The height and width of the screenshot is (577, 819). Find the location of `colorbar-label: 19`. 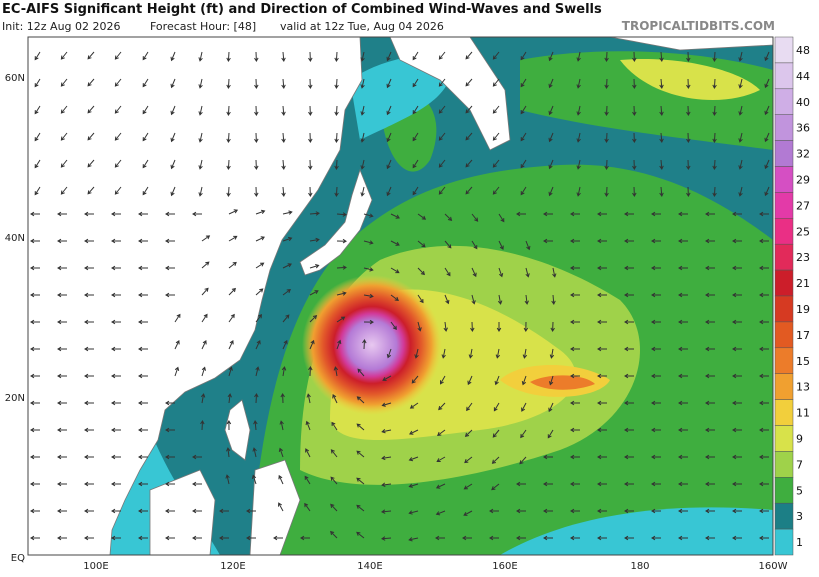

colorbar-label: 19 is located at coordinates (803, 309).